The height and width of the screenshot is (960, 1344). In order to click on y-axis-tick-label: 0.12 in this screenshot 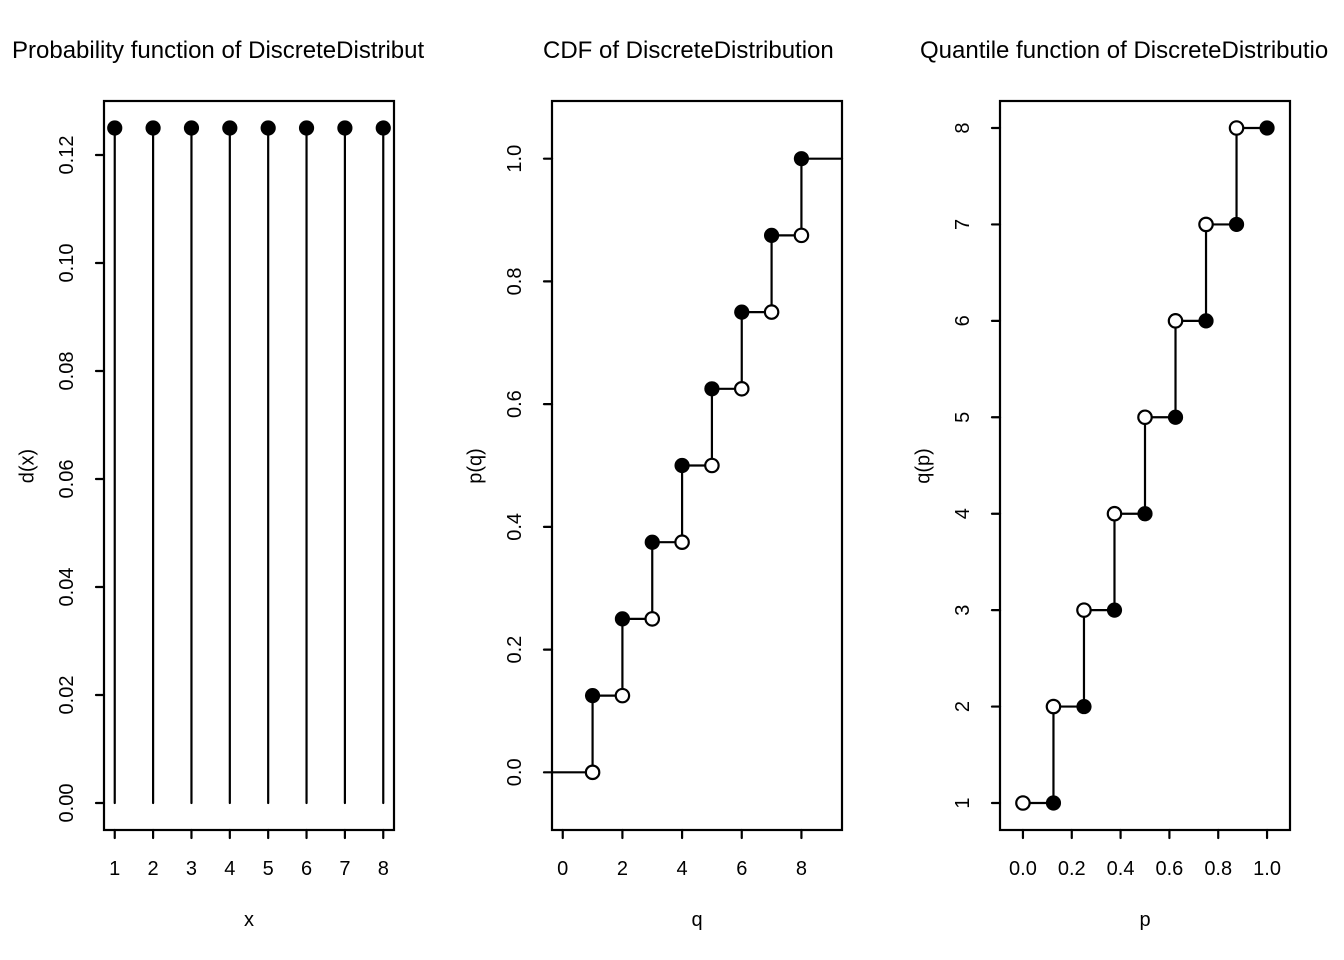, I will do `click(67, 155)`.